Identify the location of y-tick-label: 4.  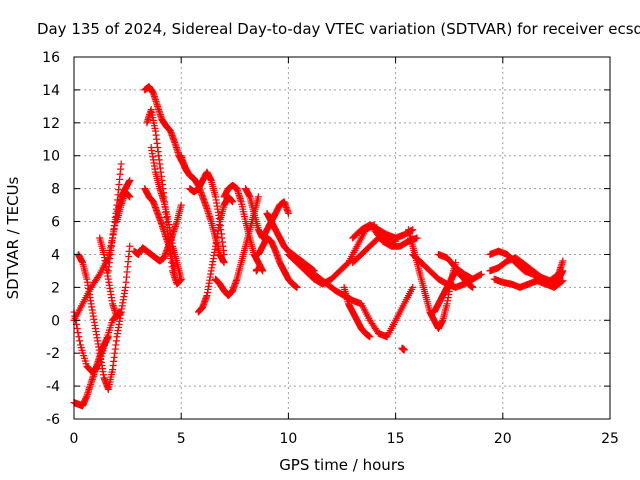
(55, 255).